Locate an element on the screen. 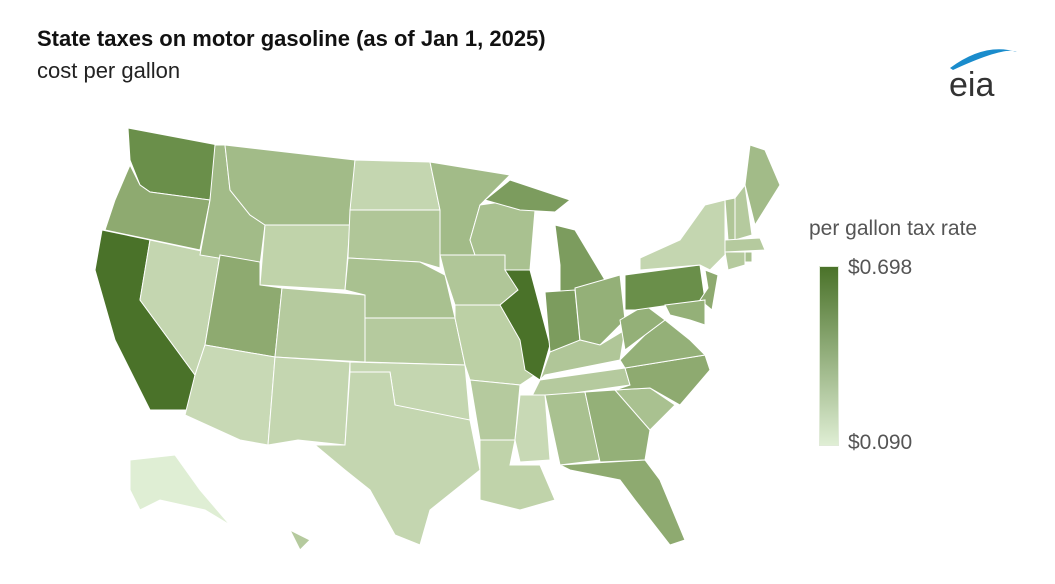 The height and width of the screenshot is (584, 1055). state-la is located at coordinates (517, 475).